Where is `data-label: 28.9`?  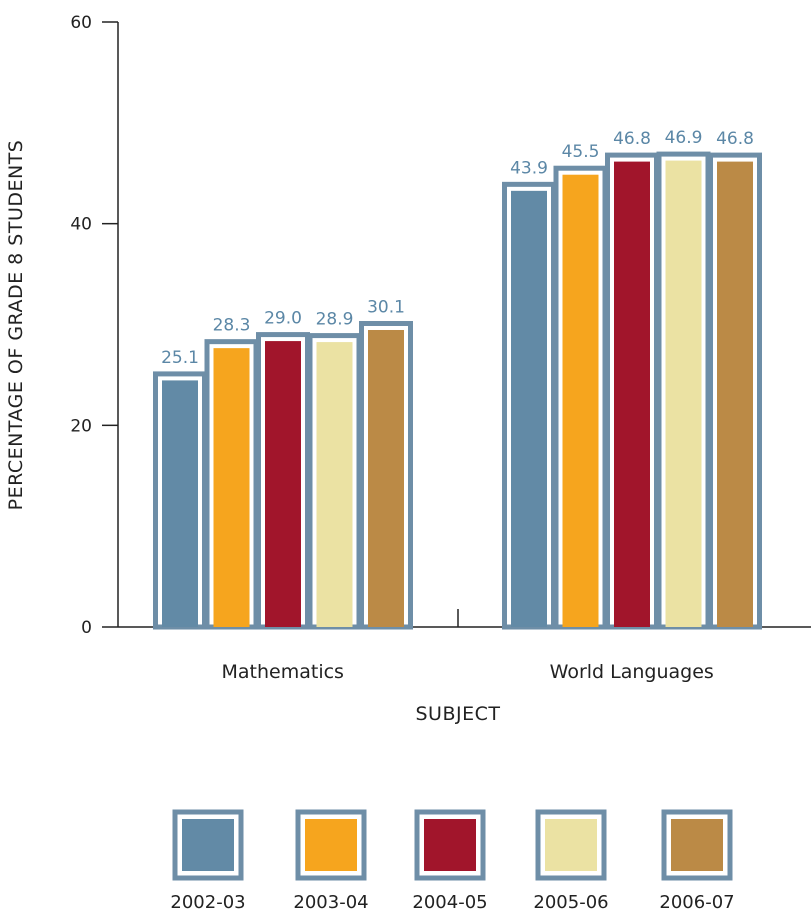 data-label: 28.9 is located at coordinates (335, 320).